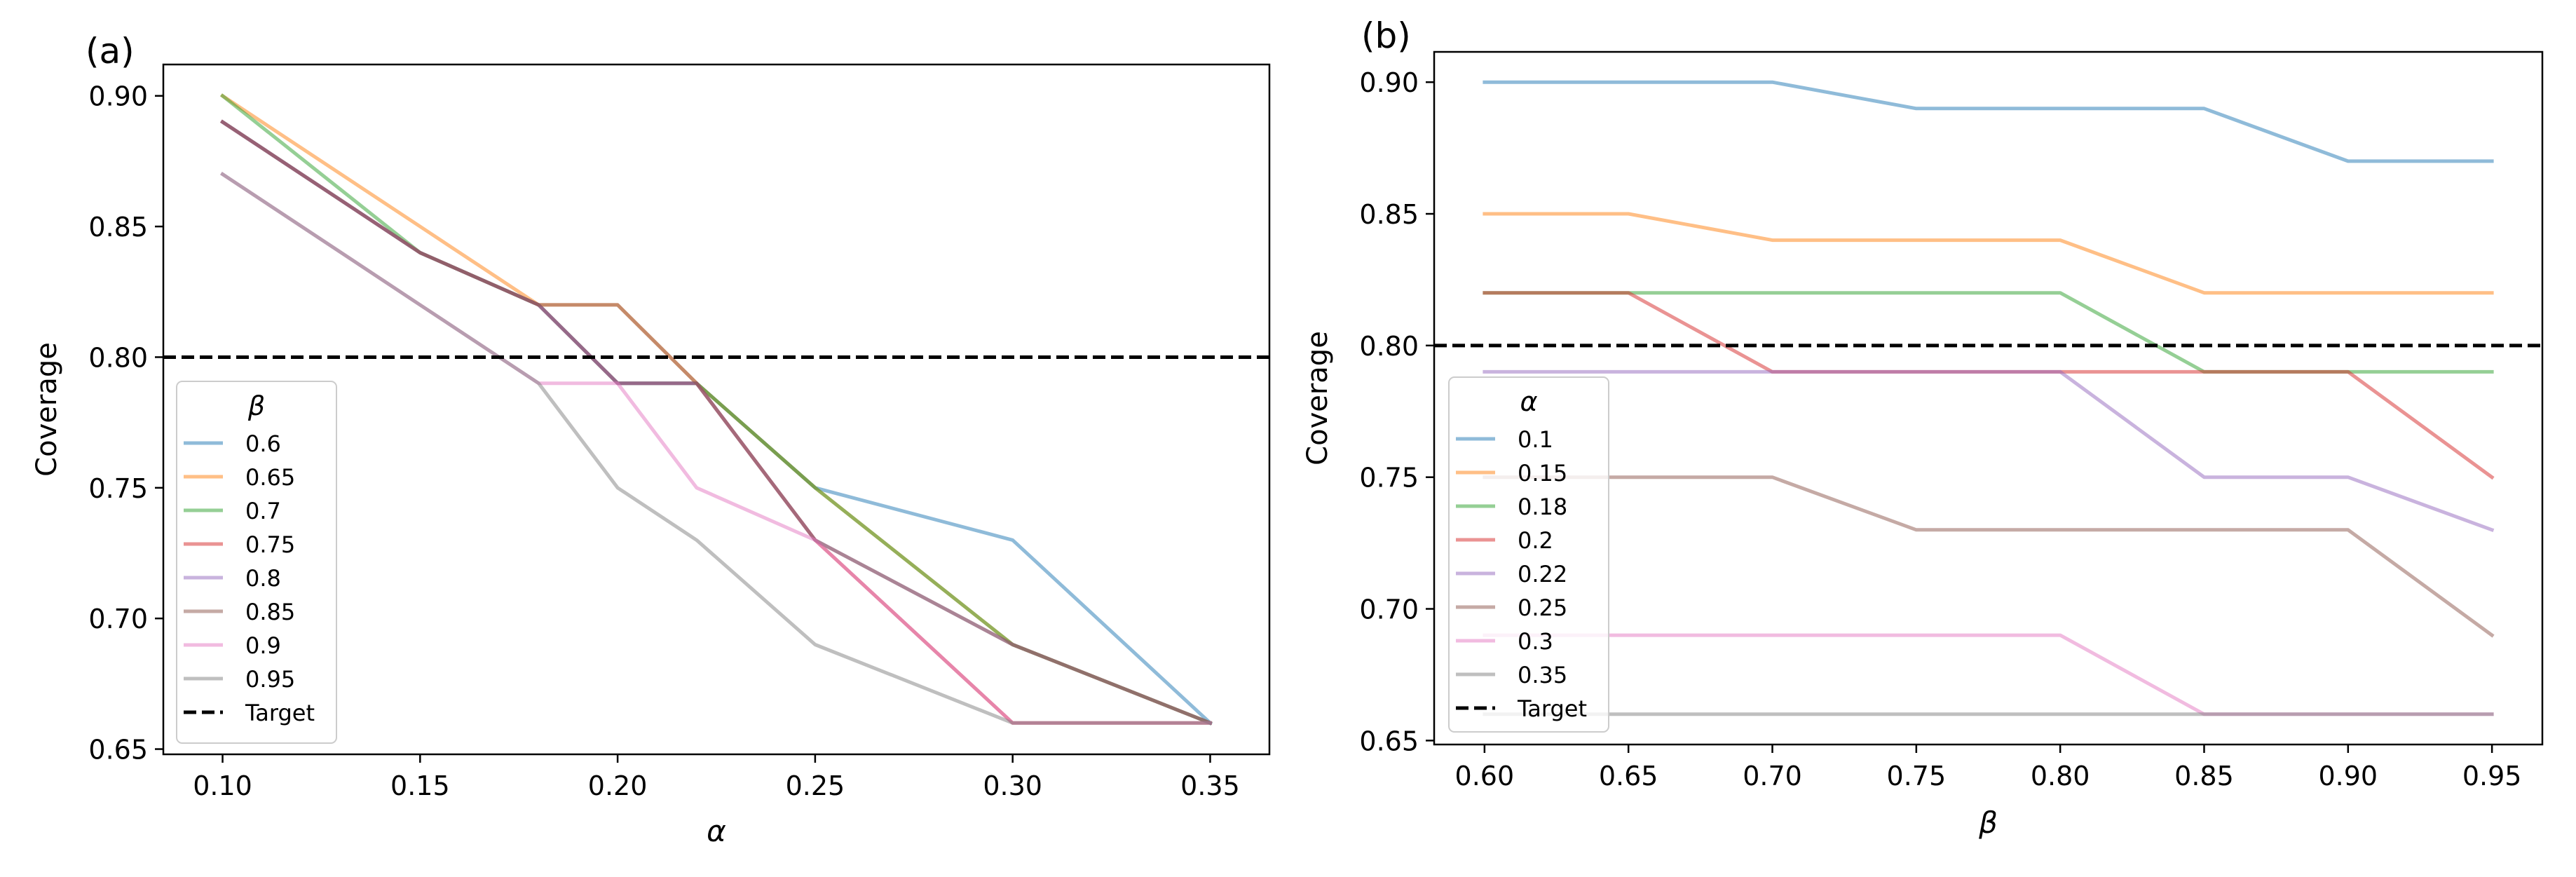 The height and width of the screenshot is (877, 2576). Describe the element at coordinates (118, 751) in the screenshot. I see `panel-a-y-tick-label: 0.65` at that location.